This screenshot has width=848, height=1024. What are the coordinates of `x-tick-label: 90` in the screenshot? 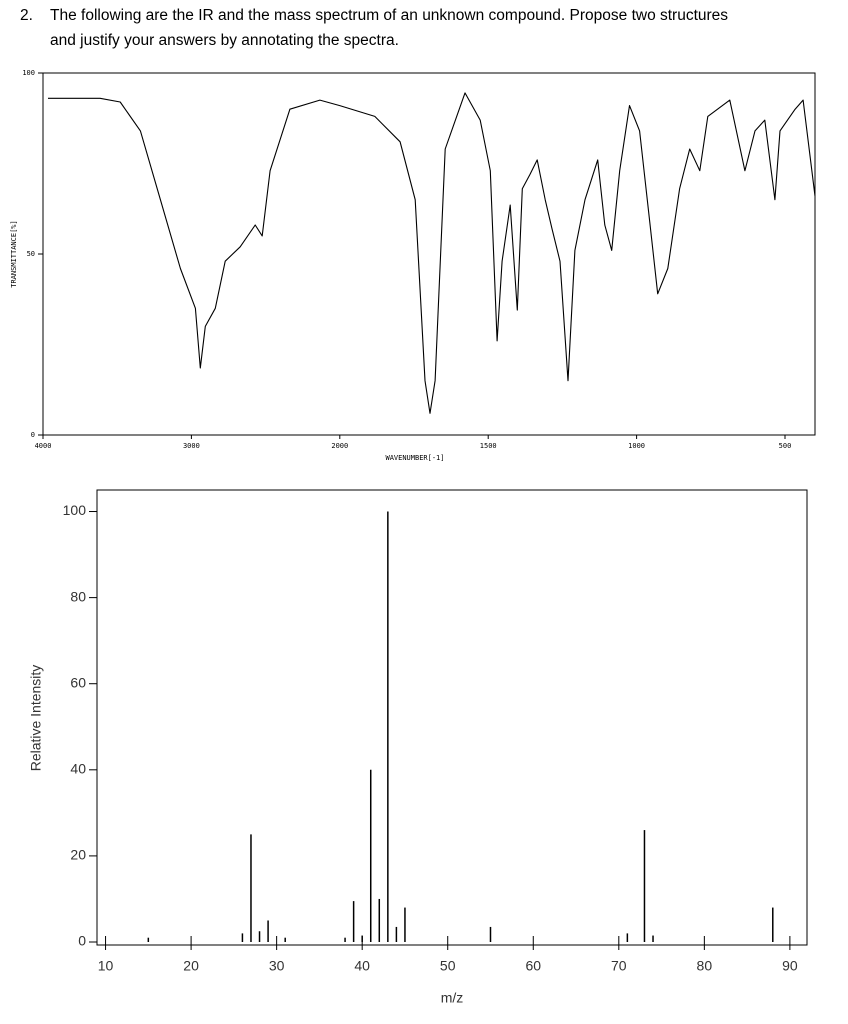 It's located at (790, 966).